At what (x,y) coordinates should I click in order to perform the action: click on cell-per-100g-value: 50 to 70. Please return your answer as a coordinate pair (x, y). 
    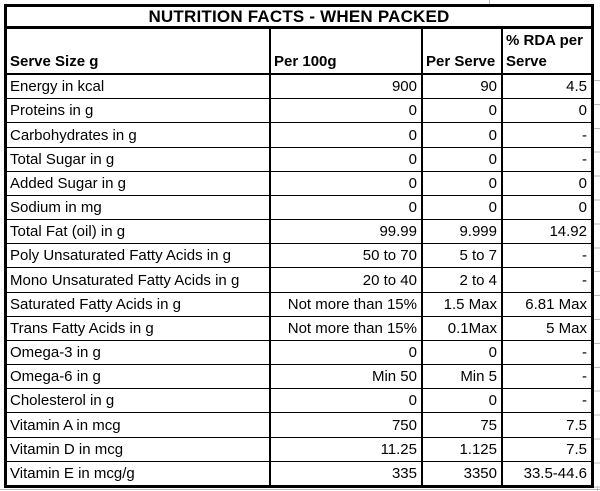
    Looking at the image, I should click on (347, 256).